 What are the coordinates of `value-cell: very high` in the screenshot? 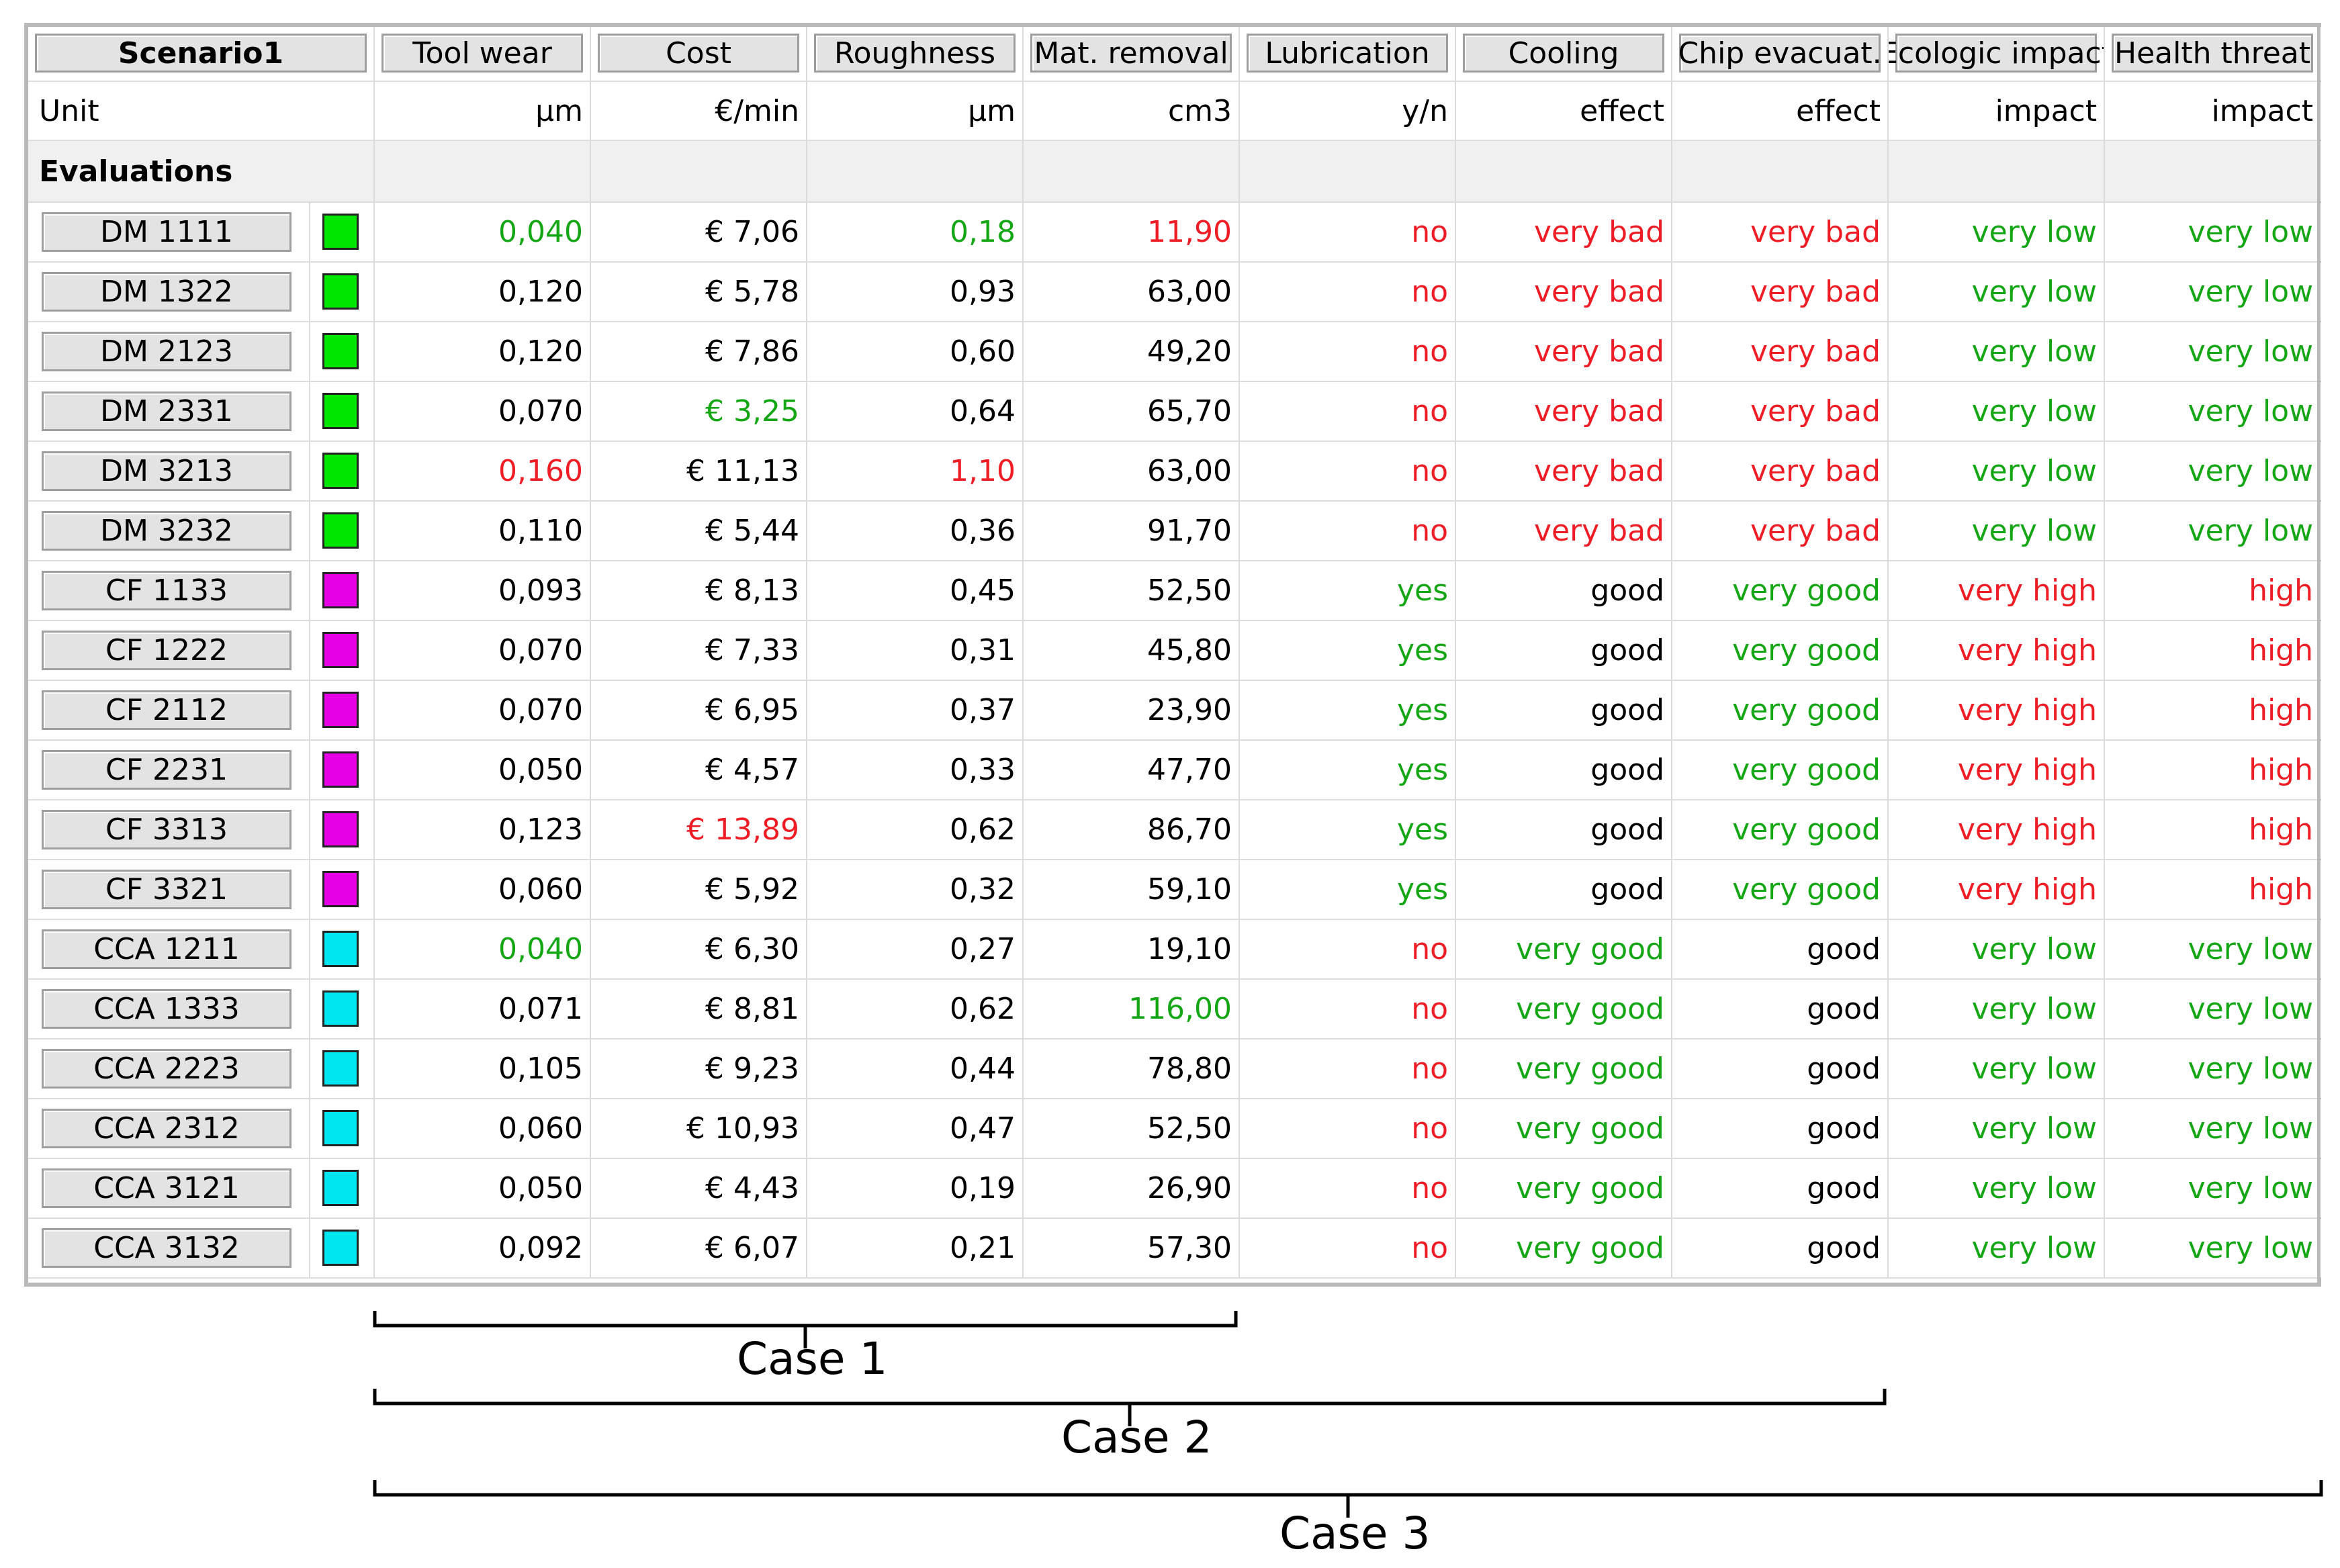 It's located at (1997, 710).